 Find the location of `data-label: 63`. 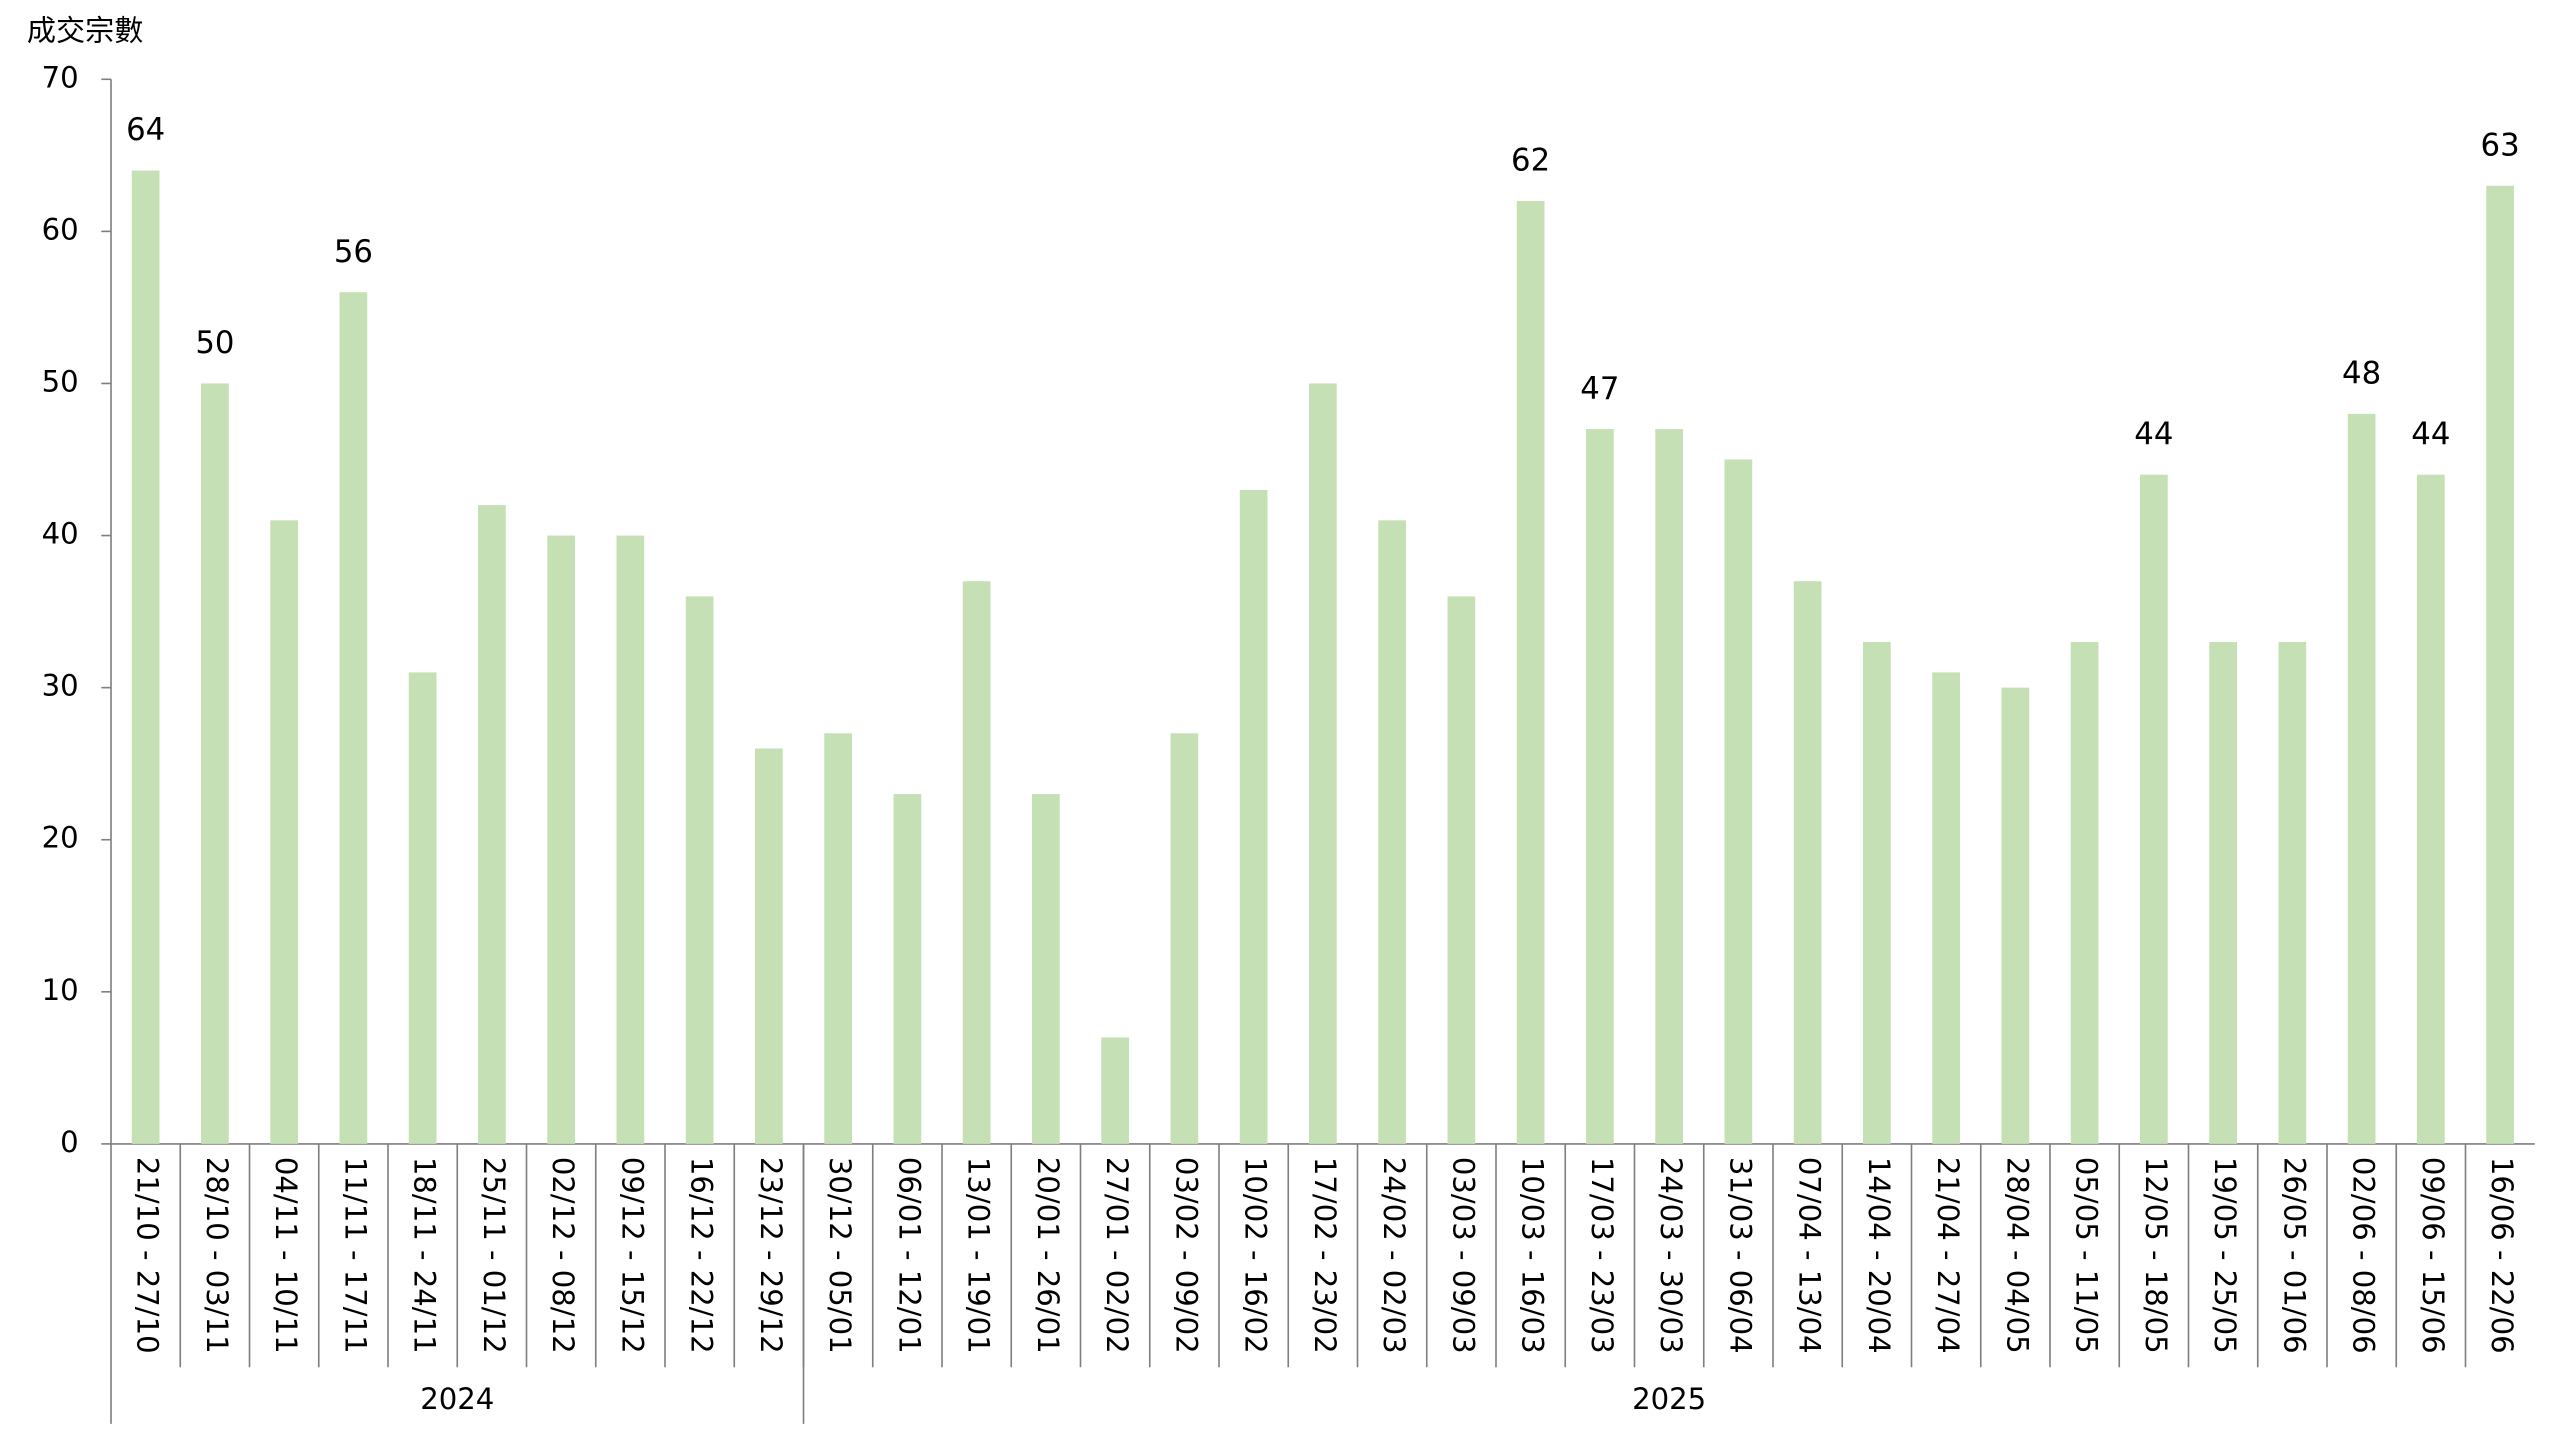

data-label: 63 is located at coordinates (2500, 145).